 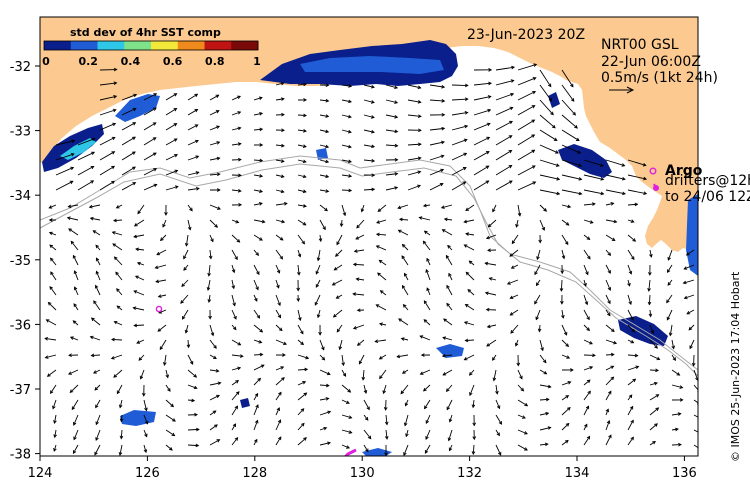 I want to click on y-axis: -32 -33 -34 -35 -36 -37 -38, so click(x=25, y=261).